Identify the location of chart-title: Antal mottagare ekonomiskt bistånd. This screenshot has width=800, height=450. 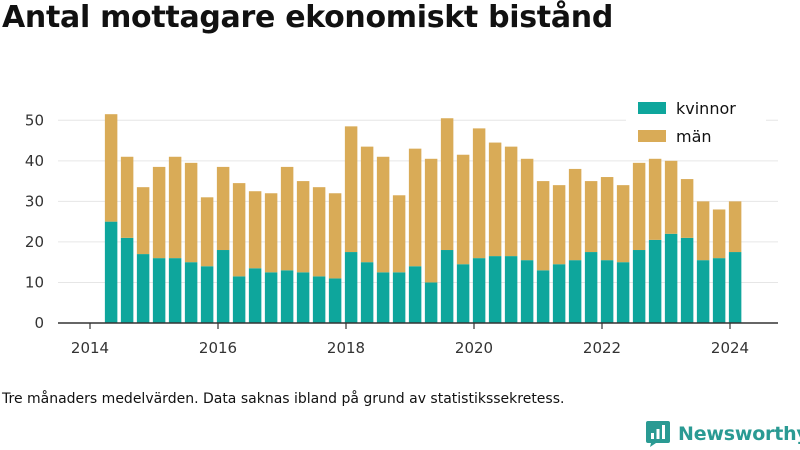
(308, 17).